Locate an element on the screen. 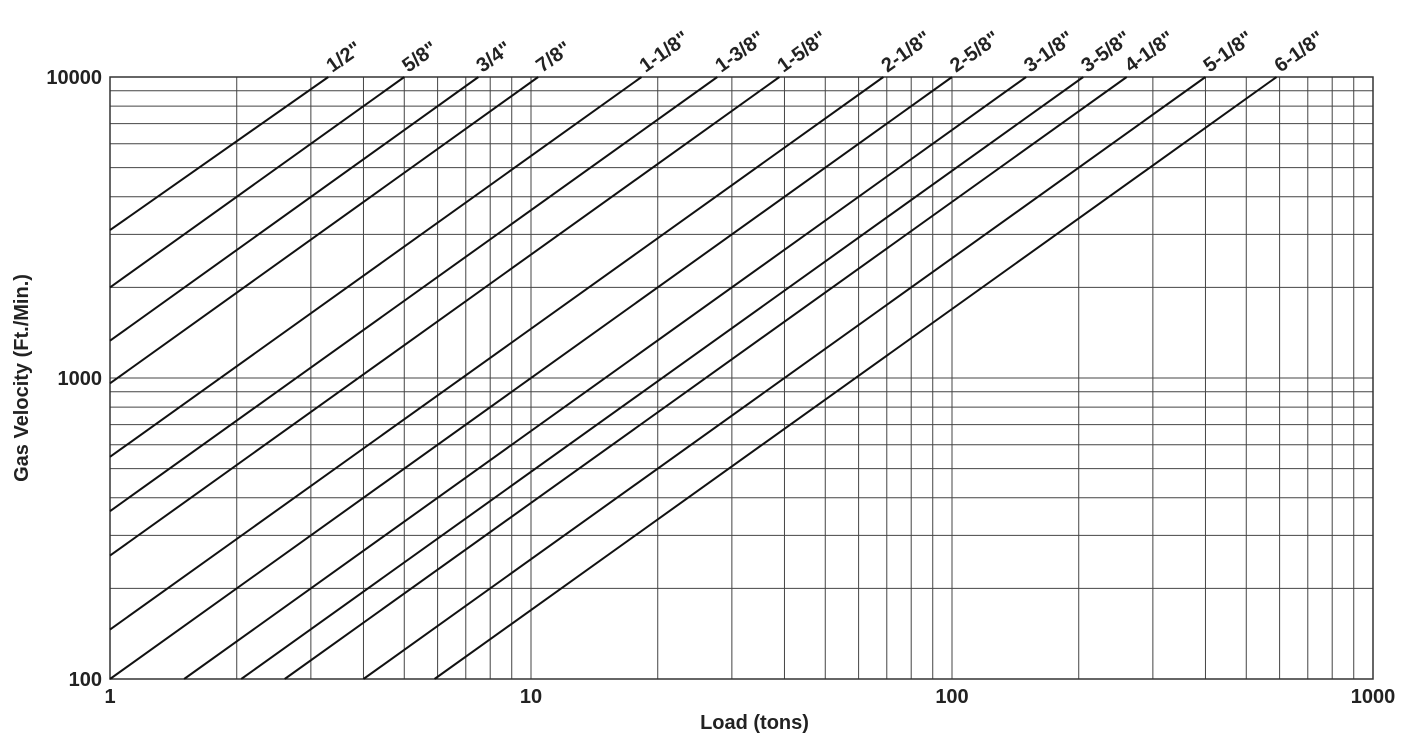 Image resolution: width=1421 pixels, height=740 pixels. series-label: 3/4" is located at coordinates (494, 57).